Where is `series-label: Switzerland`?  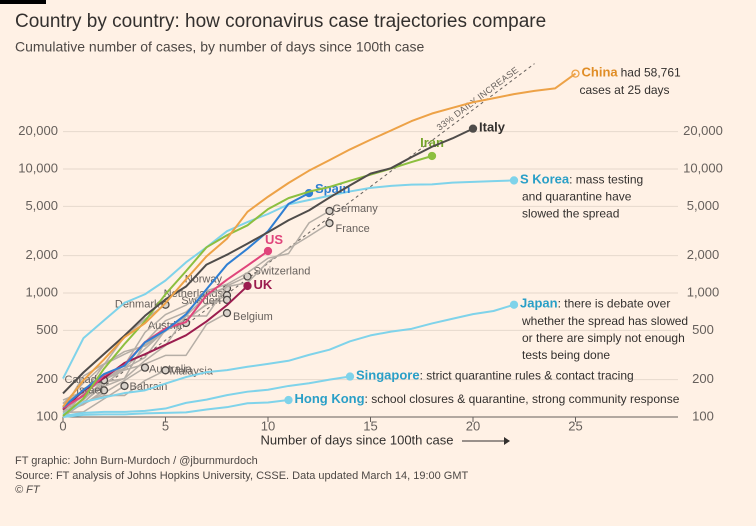 series-label: Switzerland is located at coordinates (282, 271).